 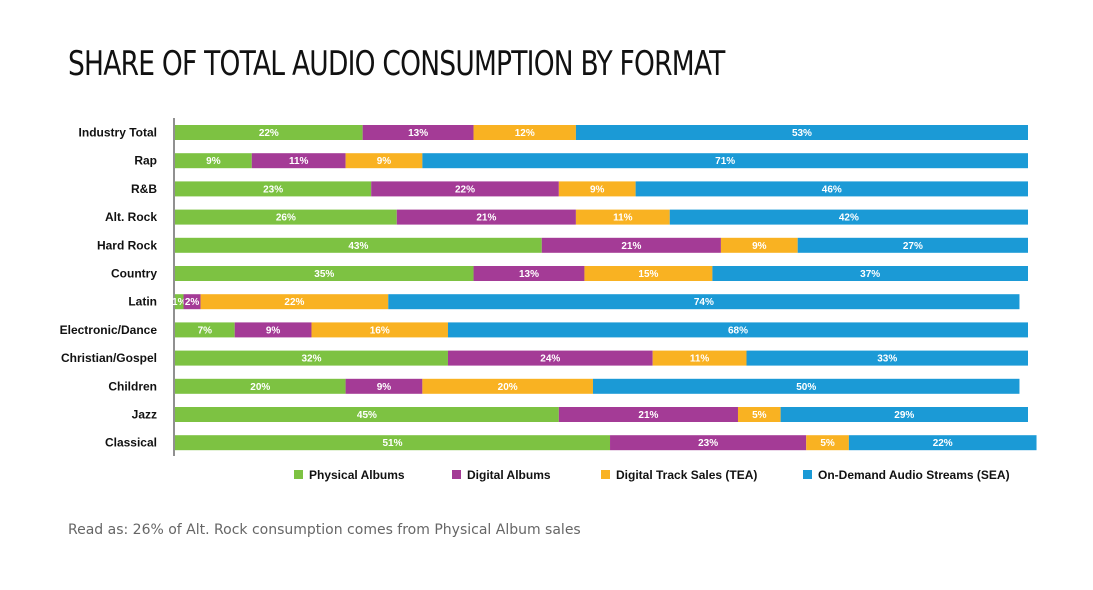 What do you see at coordinates (357, 475) in the screenshot?
I see `legend-label-physical-albums: Physical Albums` at bounding box center [357, 475].